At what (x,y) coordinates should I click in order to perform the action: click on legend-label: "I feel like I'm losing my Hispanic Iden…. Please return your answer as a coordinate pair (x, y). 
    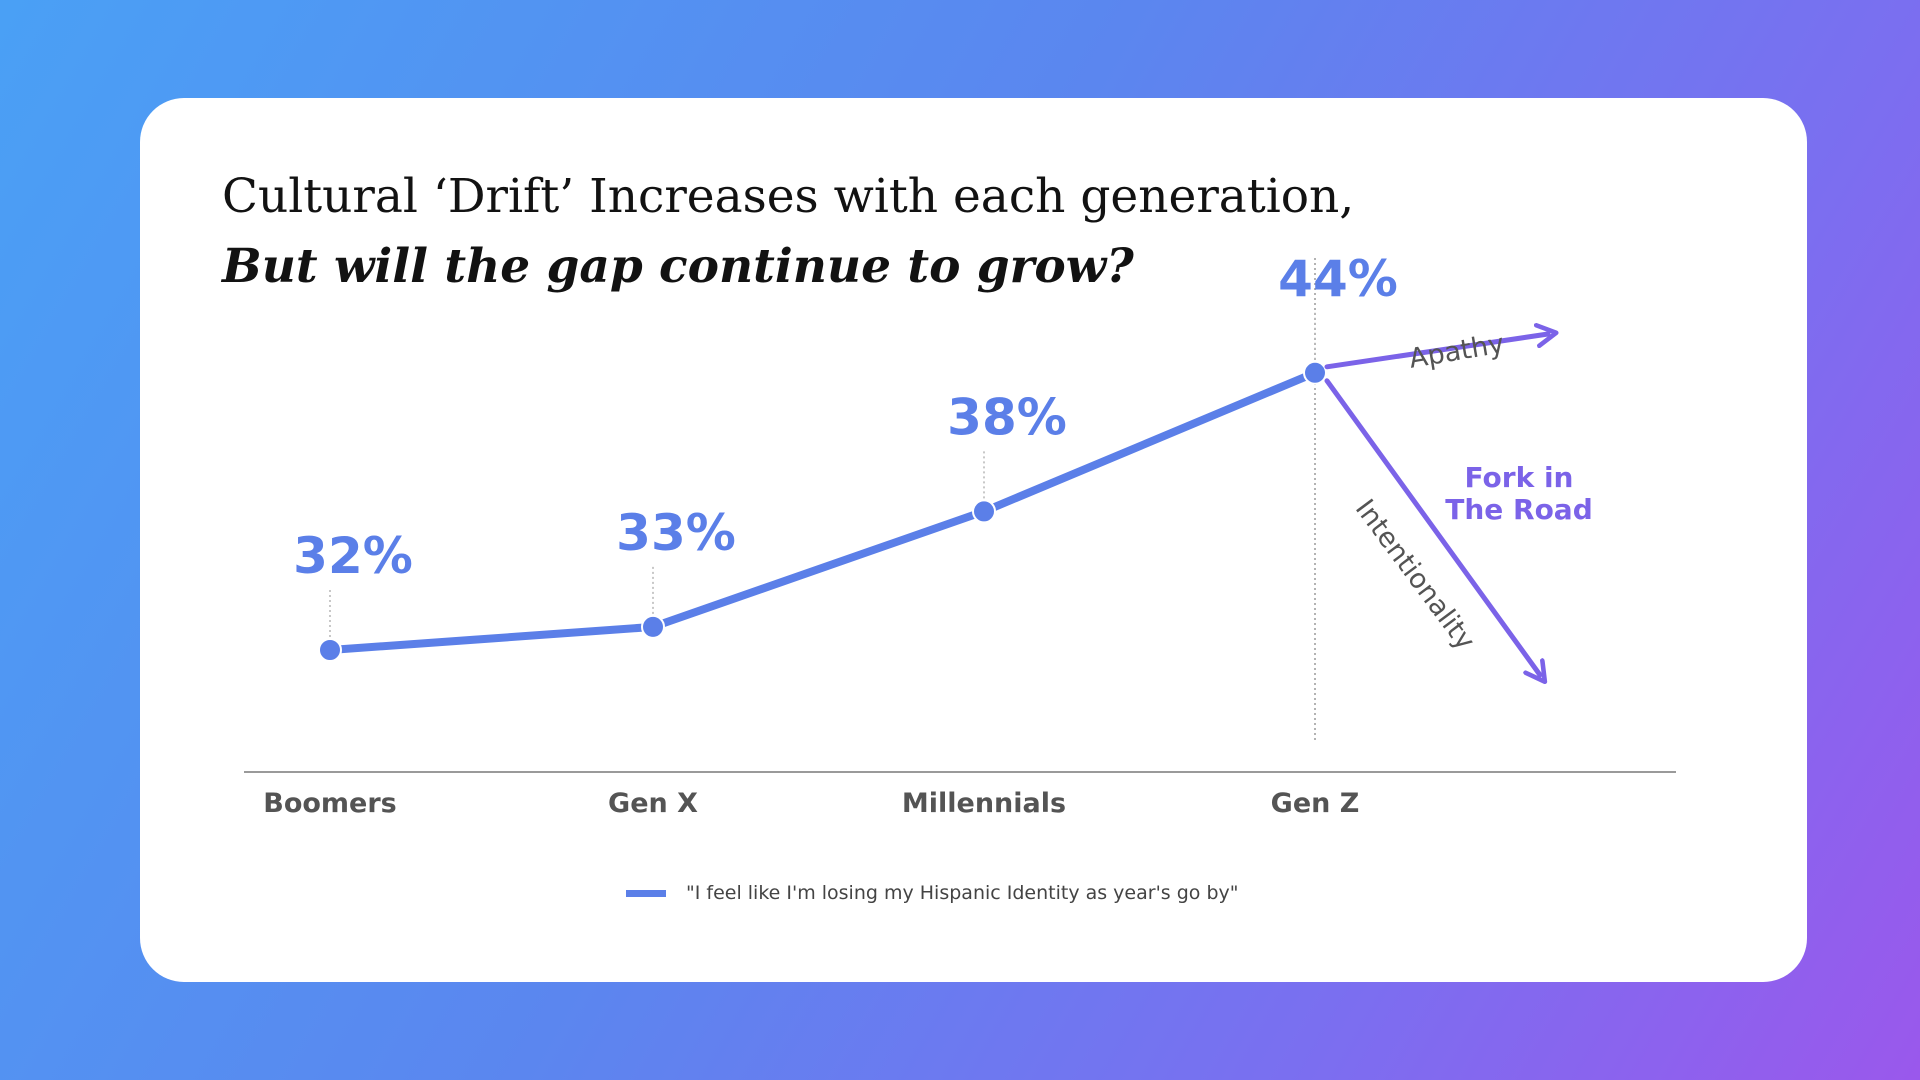
    Looking at the image, I should click on (962, 893).